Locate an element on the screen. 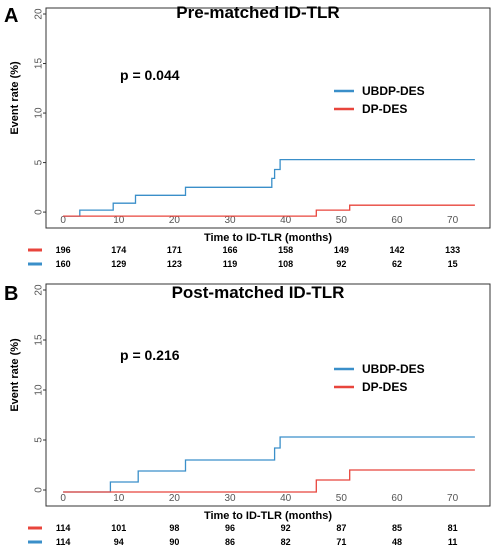 This screenshot has height=550, width=498. risk-count: 101 is located at coordinates (118, 528).